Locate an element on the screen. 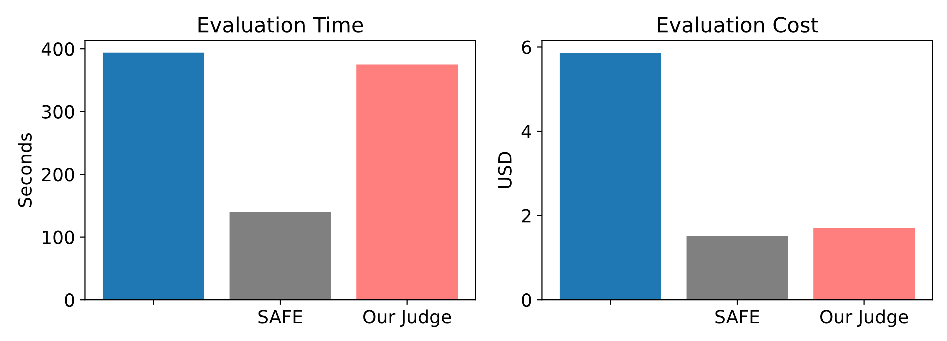 This screenshot has width=947, height=341. chart-title: Evaluation Cost is located at coordinates (738, 24).